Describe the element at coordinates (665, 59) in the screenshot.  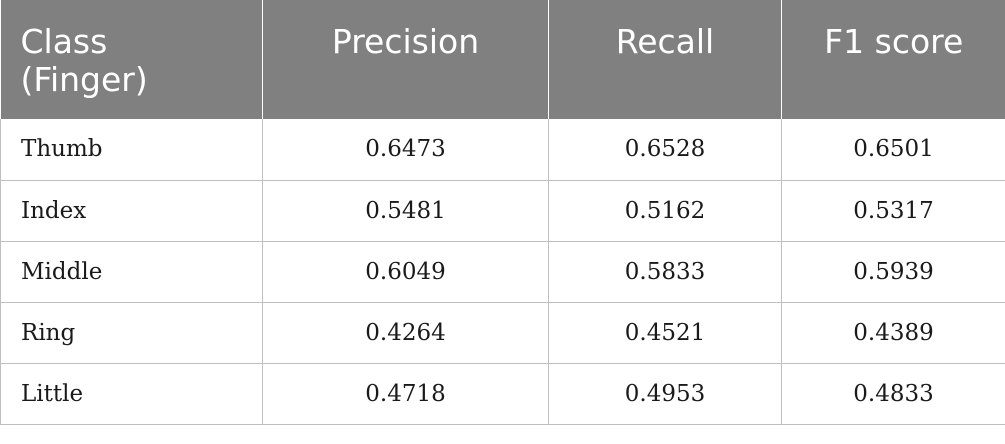
I see `header-recall: Recall` at that location.